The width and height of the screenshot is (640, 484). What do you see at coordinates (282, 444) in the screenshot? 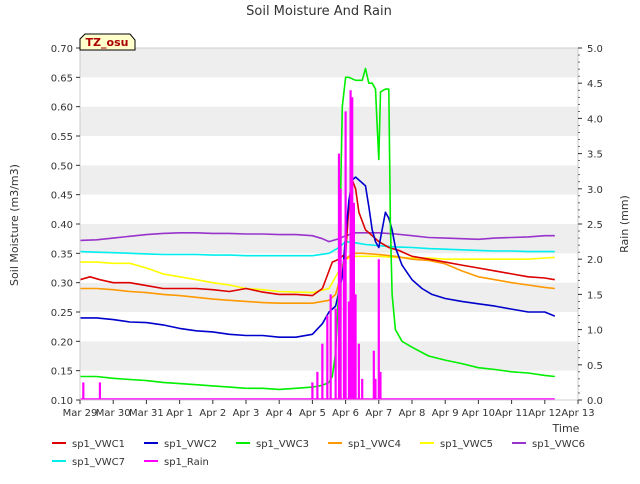
I see `legend-label: sp1_VWC3` at bounding box center [282, 444].